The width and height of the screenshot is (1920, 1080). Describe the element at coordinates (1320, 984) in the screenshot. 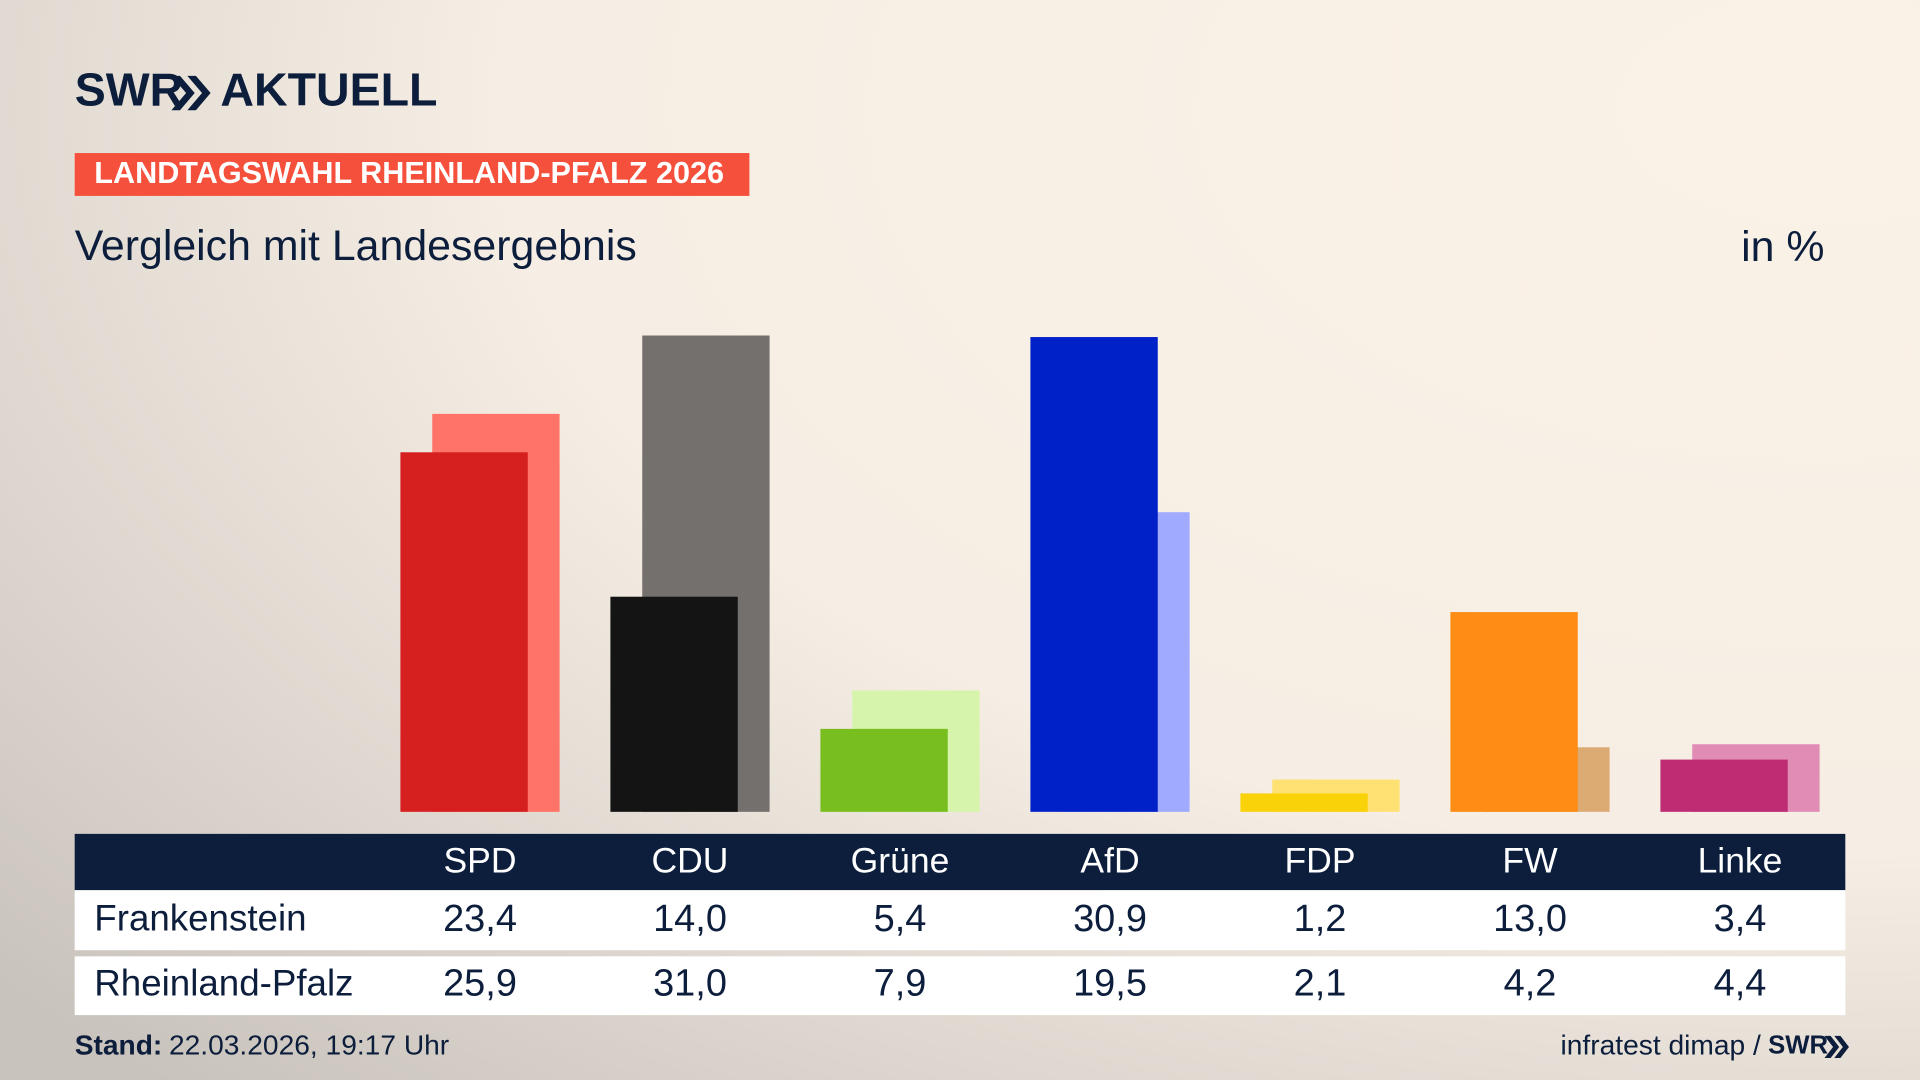

I see `value-label: 2,1` at that location.